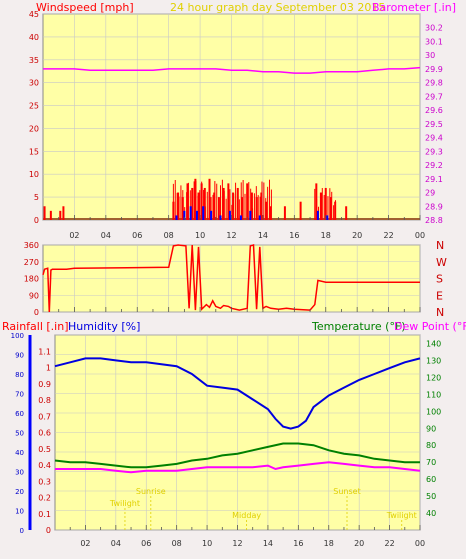 The width and height of the screenshot is (466, 559). What do you see at coordinates (36, 220) in the screenshot?
I see `windspeed-tick-label: 0` at bounding box center [36, 220].